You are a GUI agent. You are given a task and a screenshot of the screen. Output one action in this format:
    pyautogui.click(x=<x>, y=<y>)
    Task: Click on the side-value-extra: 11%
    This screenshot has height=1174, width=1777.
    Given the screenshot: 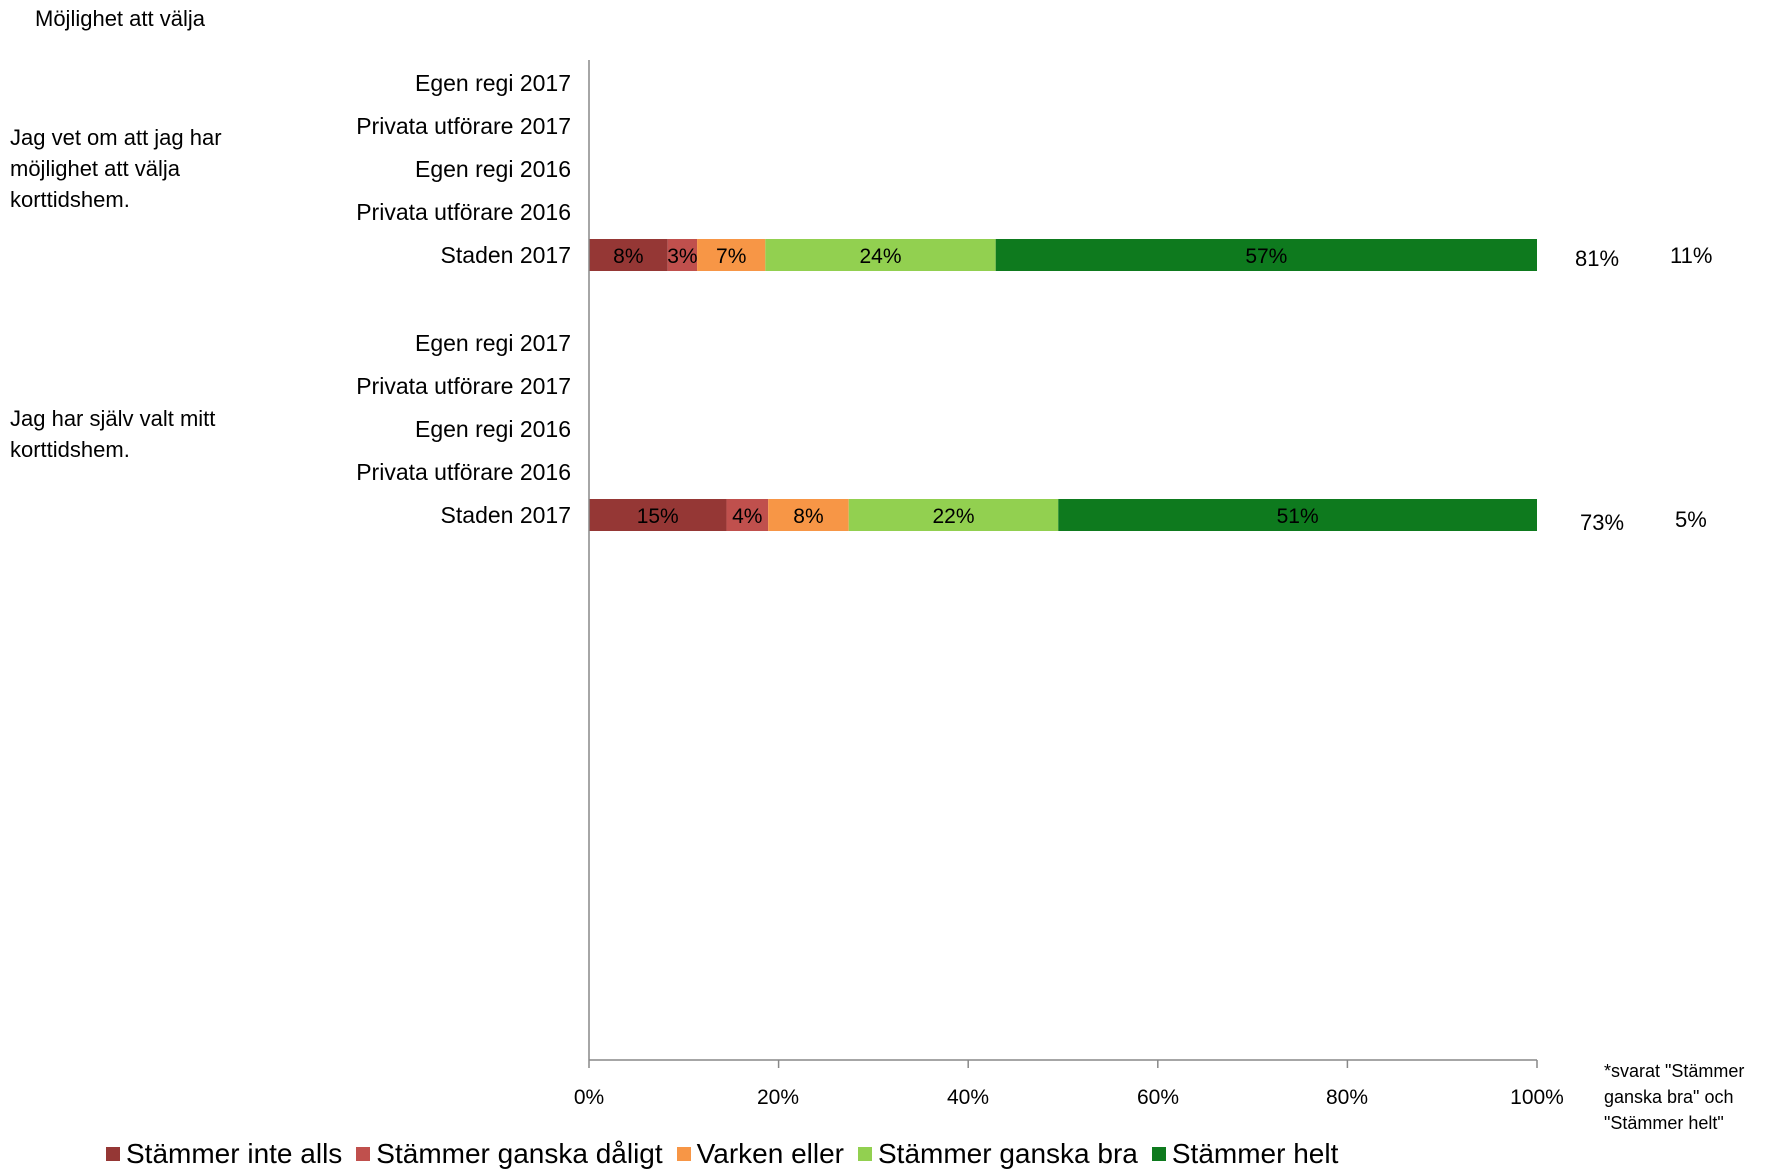 What is the action you would take?
    pyautogui.click(x=1691, y=255)
    